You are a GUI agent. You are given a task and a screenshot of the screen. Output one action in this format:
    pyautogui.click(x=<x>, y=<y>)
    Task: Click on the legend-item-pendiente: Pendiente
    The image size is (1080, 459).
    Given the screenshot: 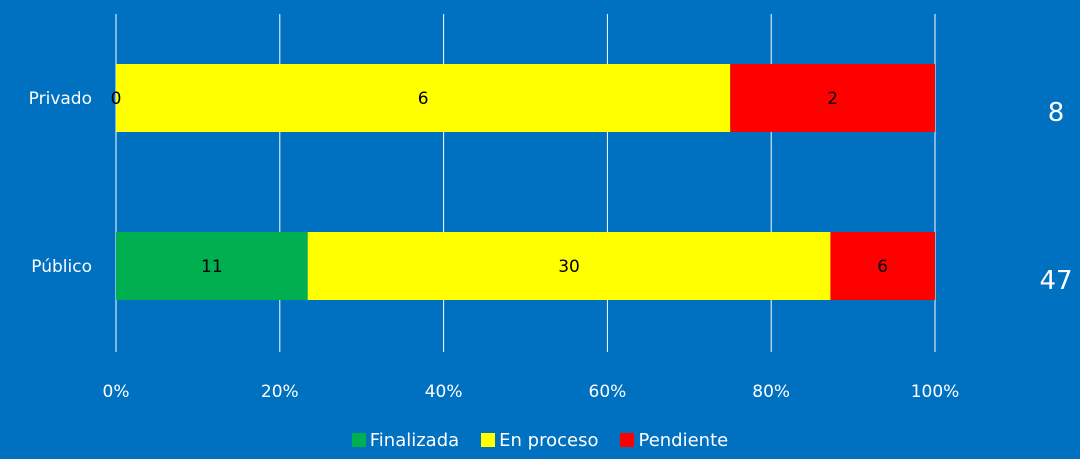 What is the action you would take?
    pyautogui.click(x=674, y=440)
    